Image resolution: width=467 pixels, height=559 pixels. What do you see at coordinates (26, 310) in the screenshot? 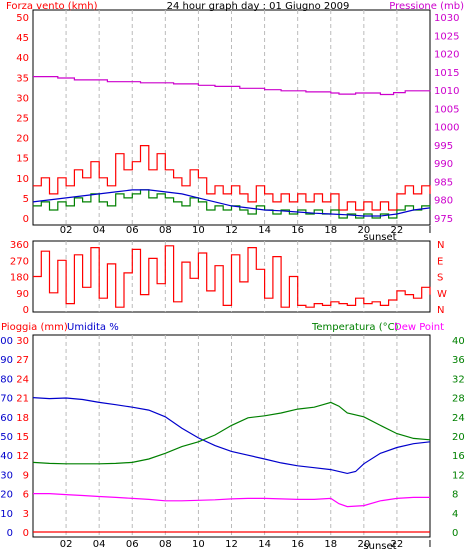
I see `direction-y-tick-label: 0` at bounding box center [26, 310].